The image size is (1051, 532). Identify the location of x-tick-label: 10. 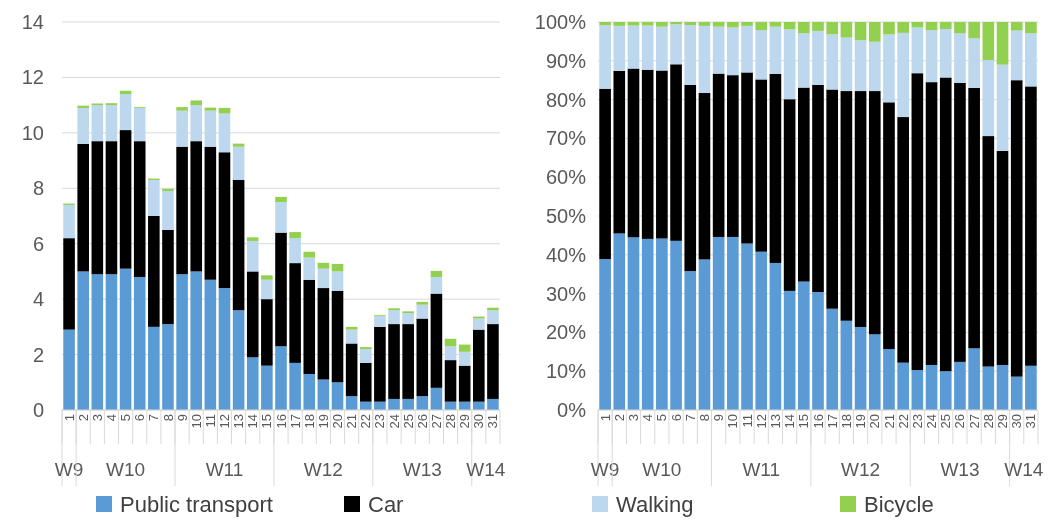
(196, 421).